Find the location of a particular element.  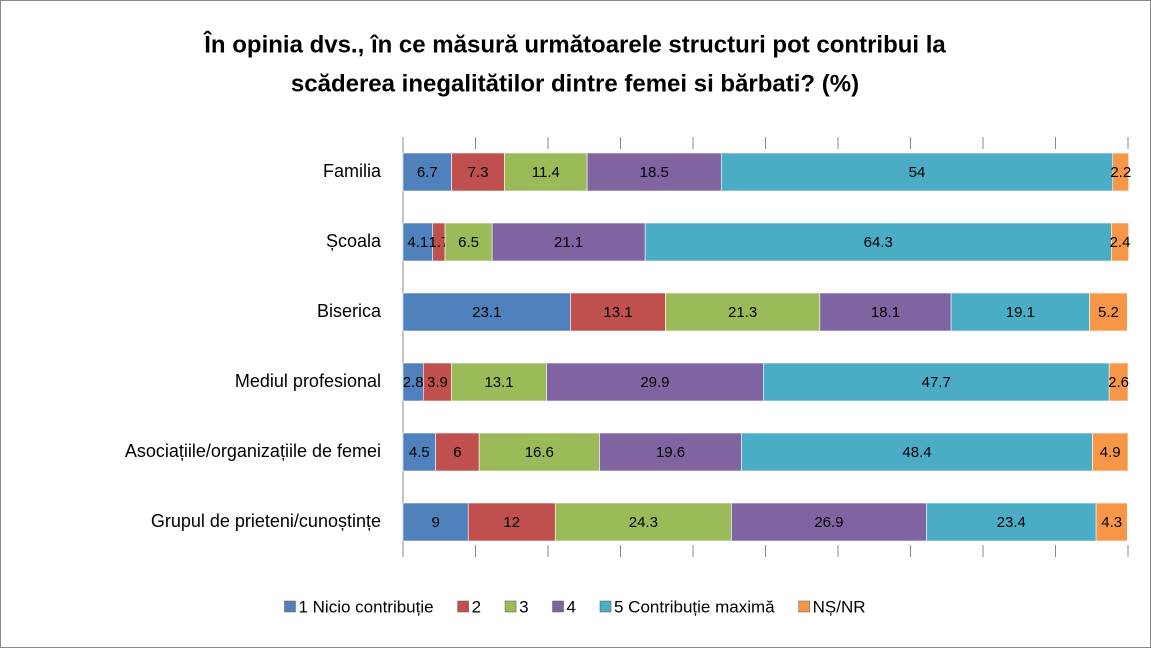

data-label: 19.1 is located at coordinates (1020, 312).